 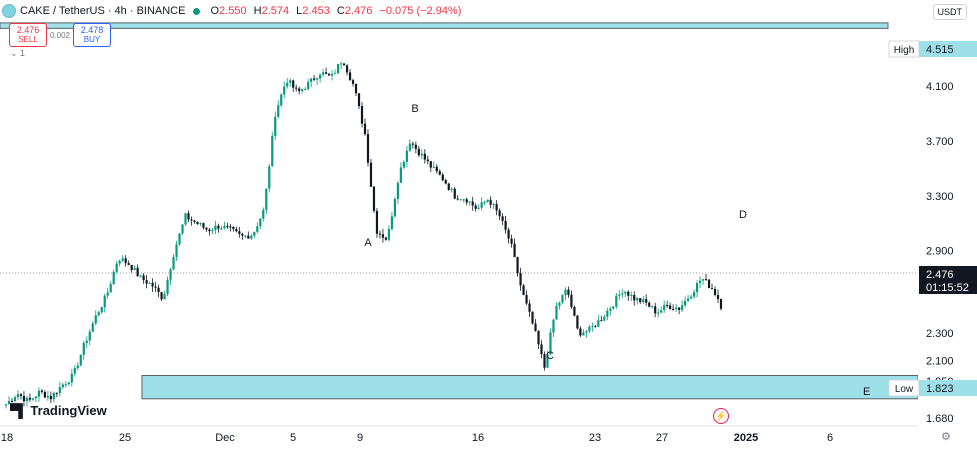 I want to click on lightning-icon: ⚡, so click(x=721, y=416).